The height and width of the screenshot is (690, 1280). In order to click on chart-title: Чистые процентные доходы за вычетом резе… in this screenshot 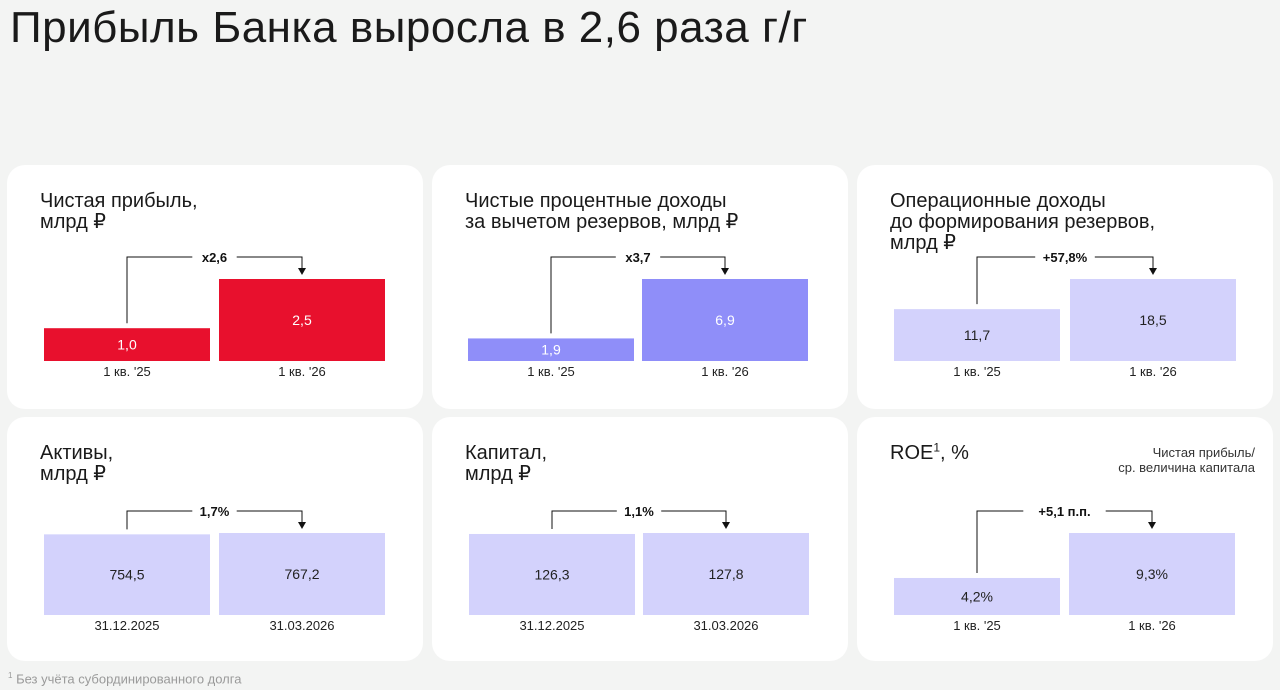, I will do `click(601, 212)`.